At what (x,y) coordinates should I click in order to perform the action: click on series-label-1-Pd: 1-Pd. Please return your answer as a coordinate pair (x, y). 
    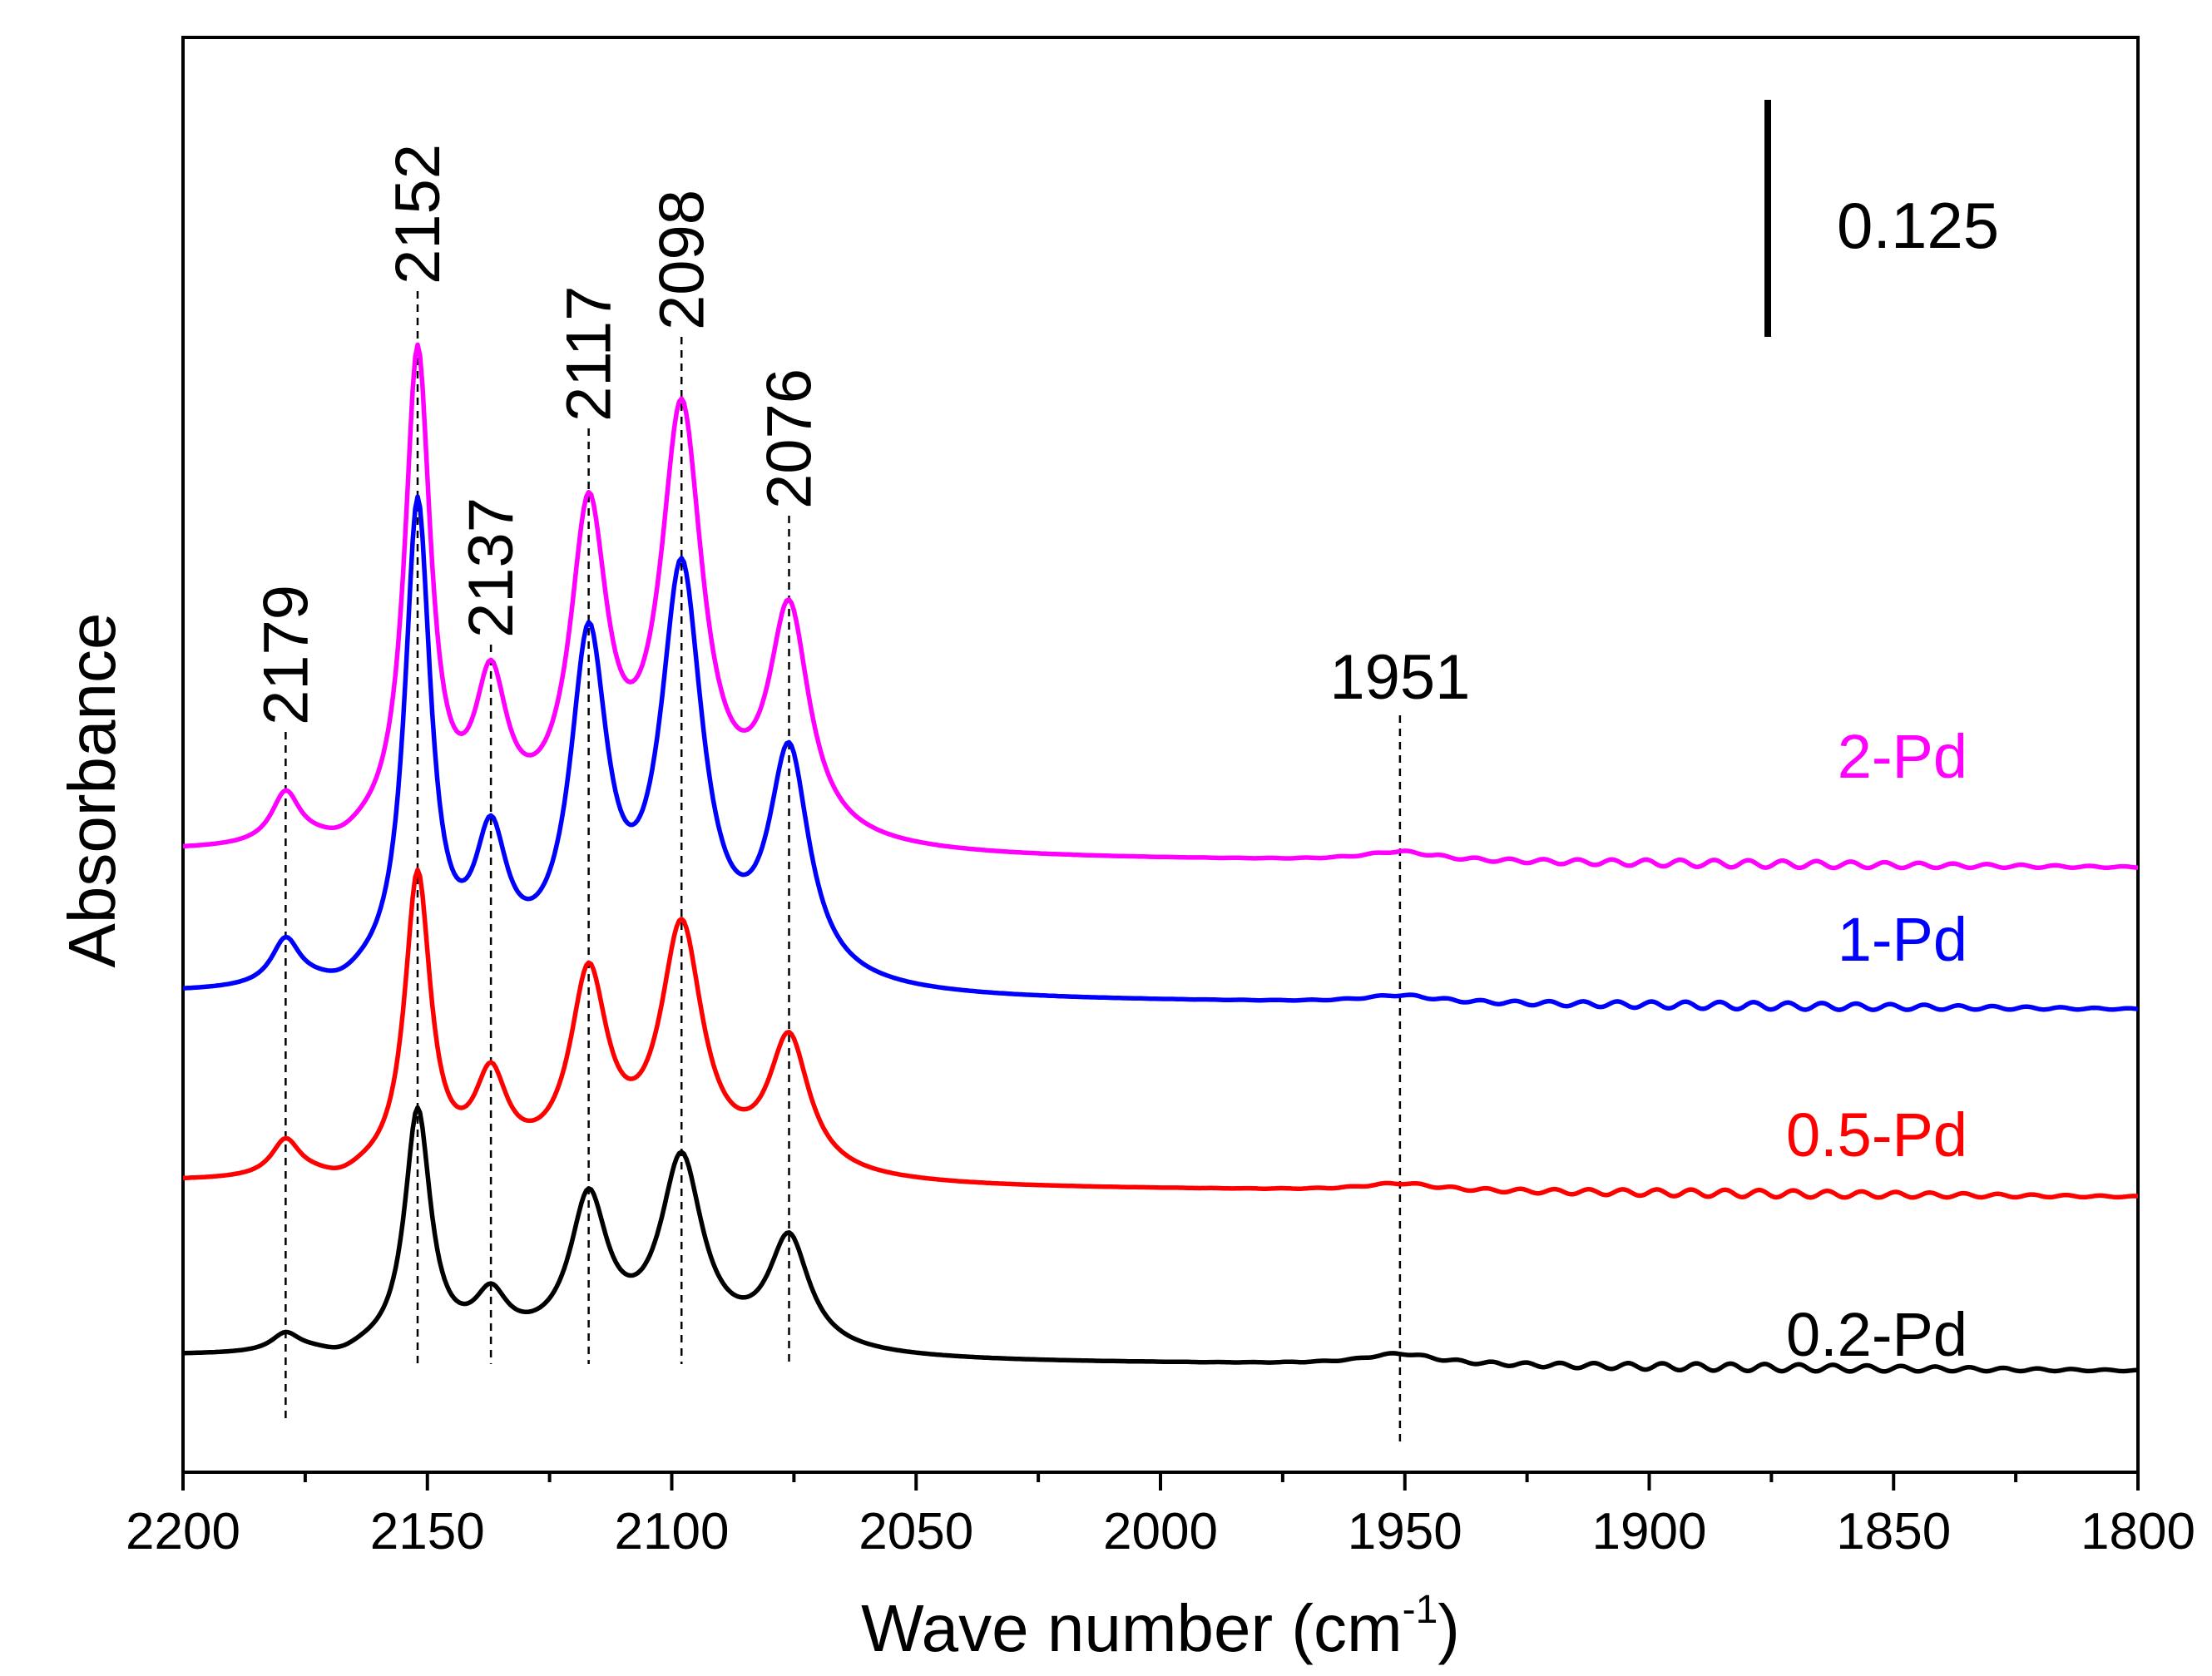
    Looking at the image, I should click on (1902, 939).